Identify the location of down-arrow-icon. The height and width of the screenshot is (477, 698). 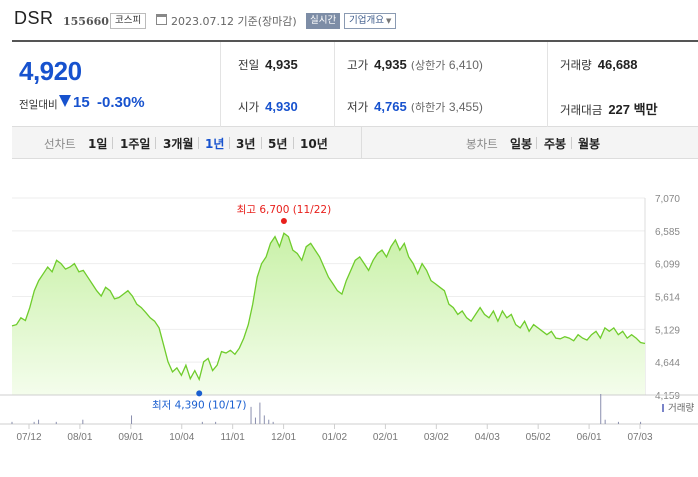
(65, 101).